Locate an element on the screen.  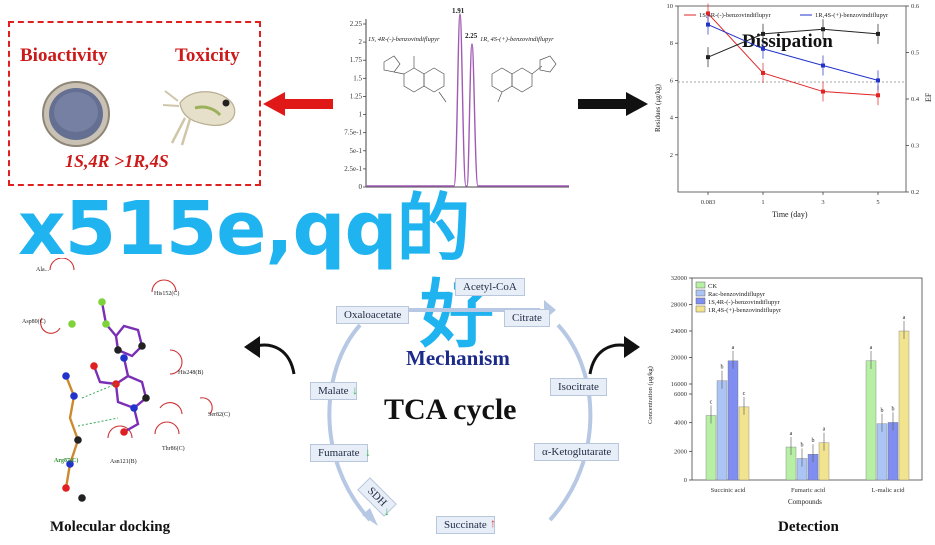
citrate-node: Citrate is located at coordinates (527, 318).